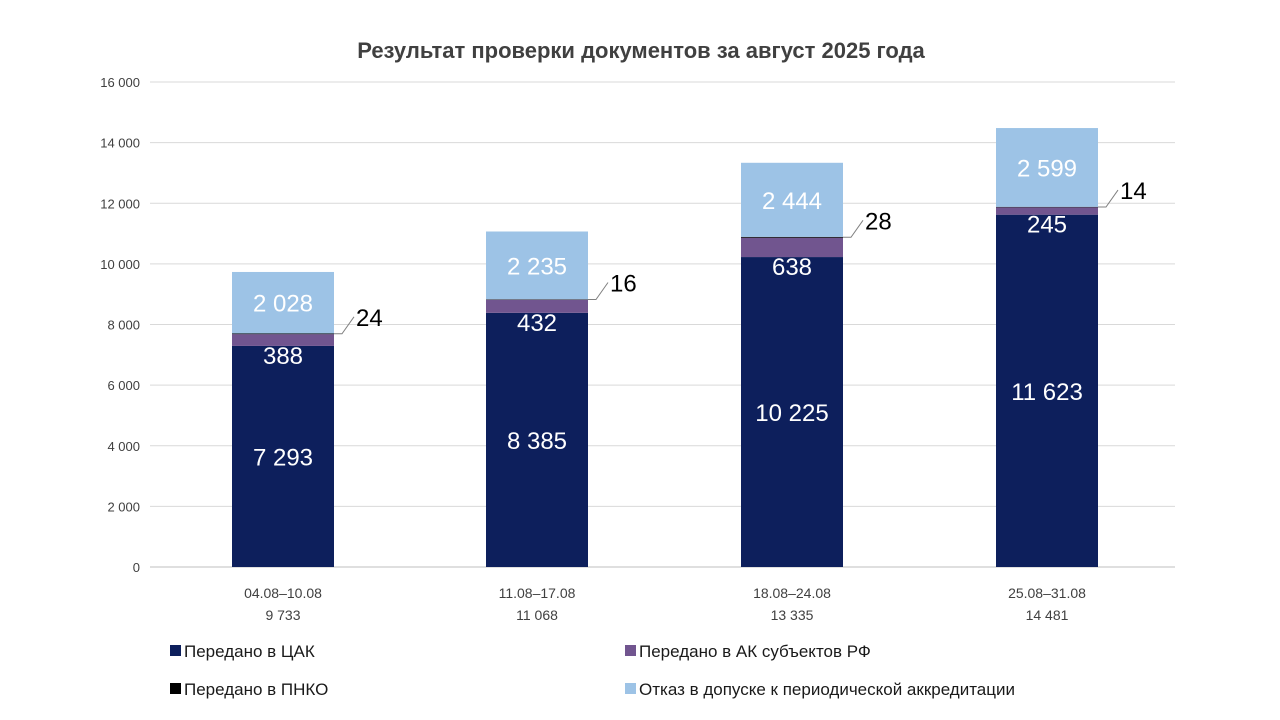 The width and height of the screenshot is (1280, 720). I want to click on y-tick-label: 6 000, so click(123, 385).